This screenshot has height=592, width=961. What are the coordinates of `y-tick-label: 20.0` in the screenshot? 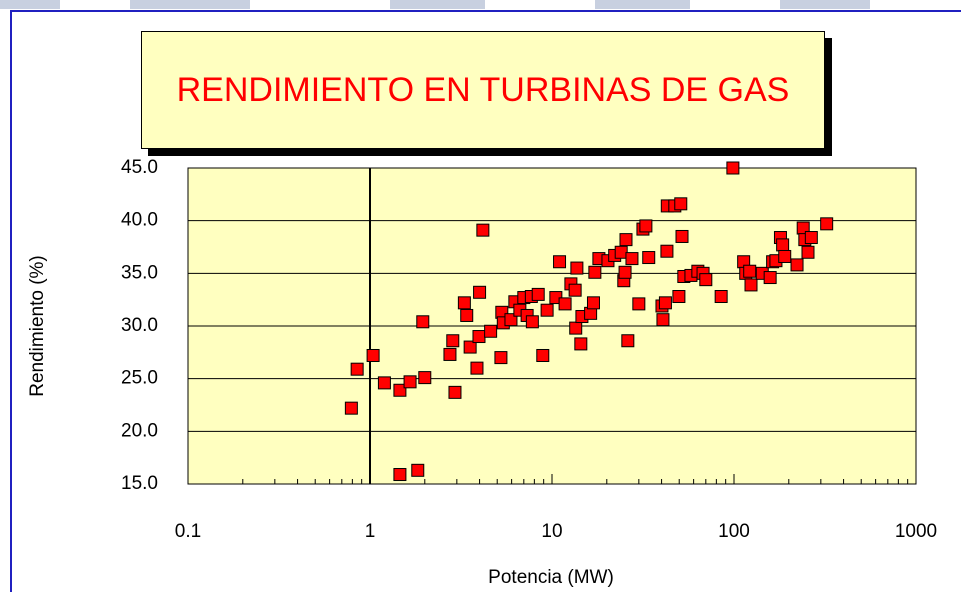 It's located at (139, 430).